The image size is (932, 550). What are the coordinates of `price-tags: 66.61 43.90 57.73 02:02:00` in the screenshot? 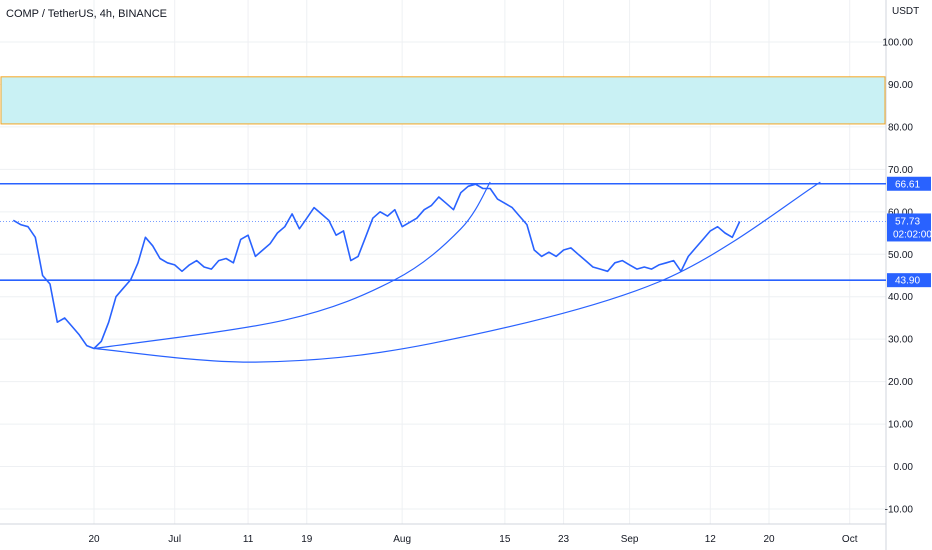 It's located at (909, 232).